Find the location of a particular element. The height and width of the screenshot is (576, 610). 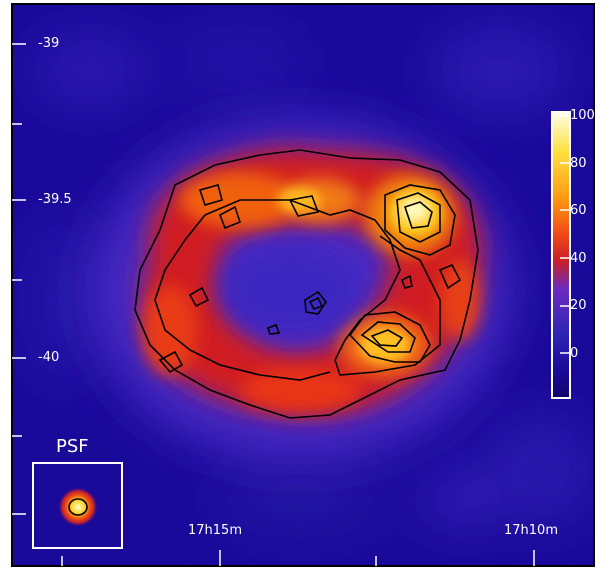

colorbar-tick-label: 20 is located at coordinates (578, 305).